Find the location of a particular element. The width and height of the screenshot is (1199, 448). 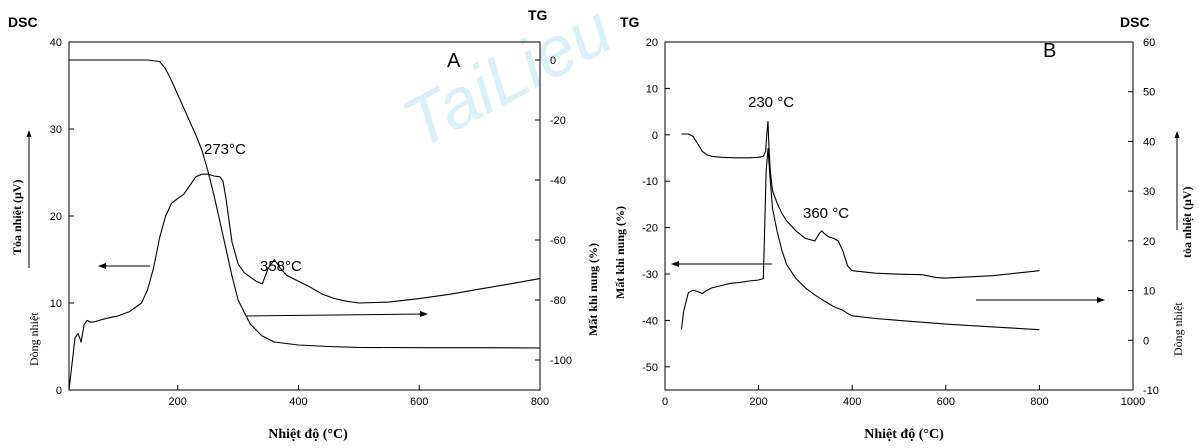

panel-b-ann-230: 230 °C is located at coordinates (771, 102).